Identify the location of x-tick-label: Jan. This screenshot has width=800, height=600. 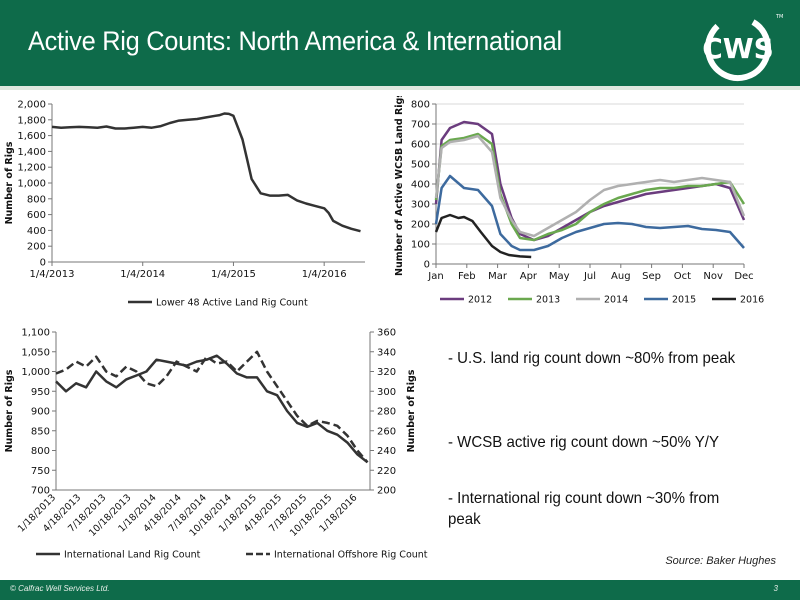
(435, 276).